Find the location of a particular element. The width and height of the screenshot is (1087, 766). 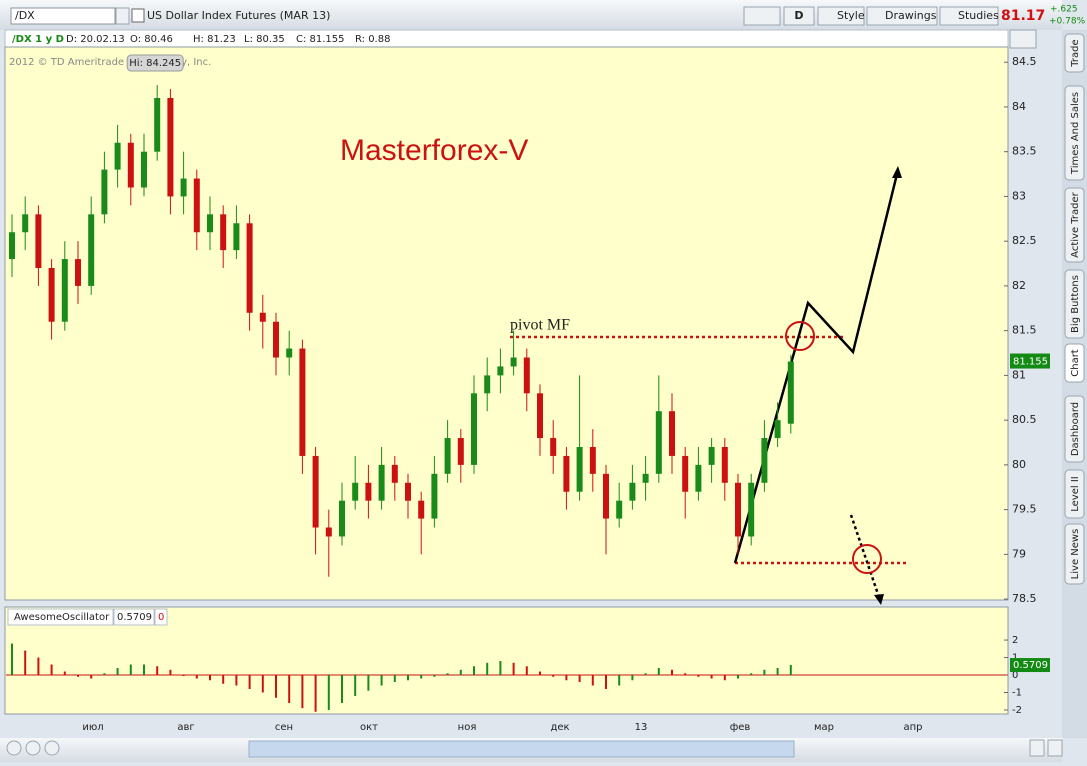

copyright: 2012 © TD Ameritrade IP Company, Inc. is located at coordinates (110, 62).